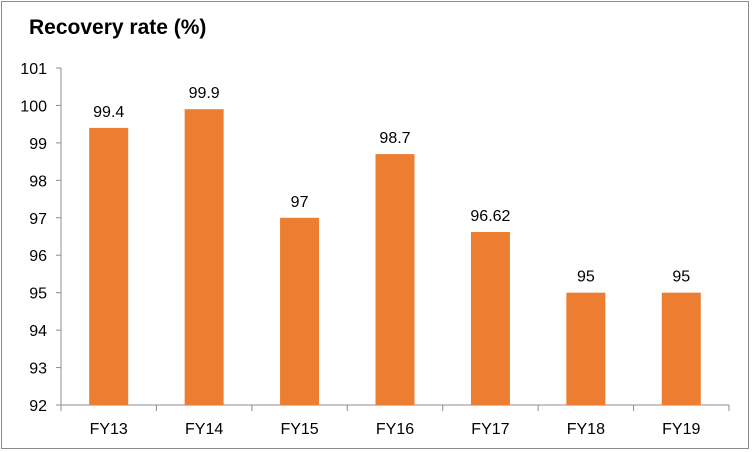  Describe the element at coordinates (38, 181) in the screenshot. I see `y-tick-label: 98` at that location.